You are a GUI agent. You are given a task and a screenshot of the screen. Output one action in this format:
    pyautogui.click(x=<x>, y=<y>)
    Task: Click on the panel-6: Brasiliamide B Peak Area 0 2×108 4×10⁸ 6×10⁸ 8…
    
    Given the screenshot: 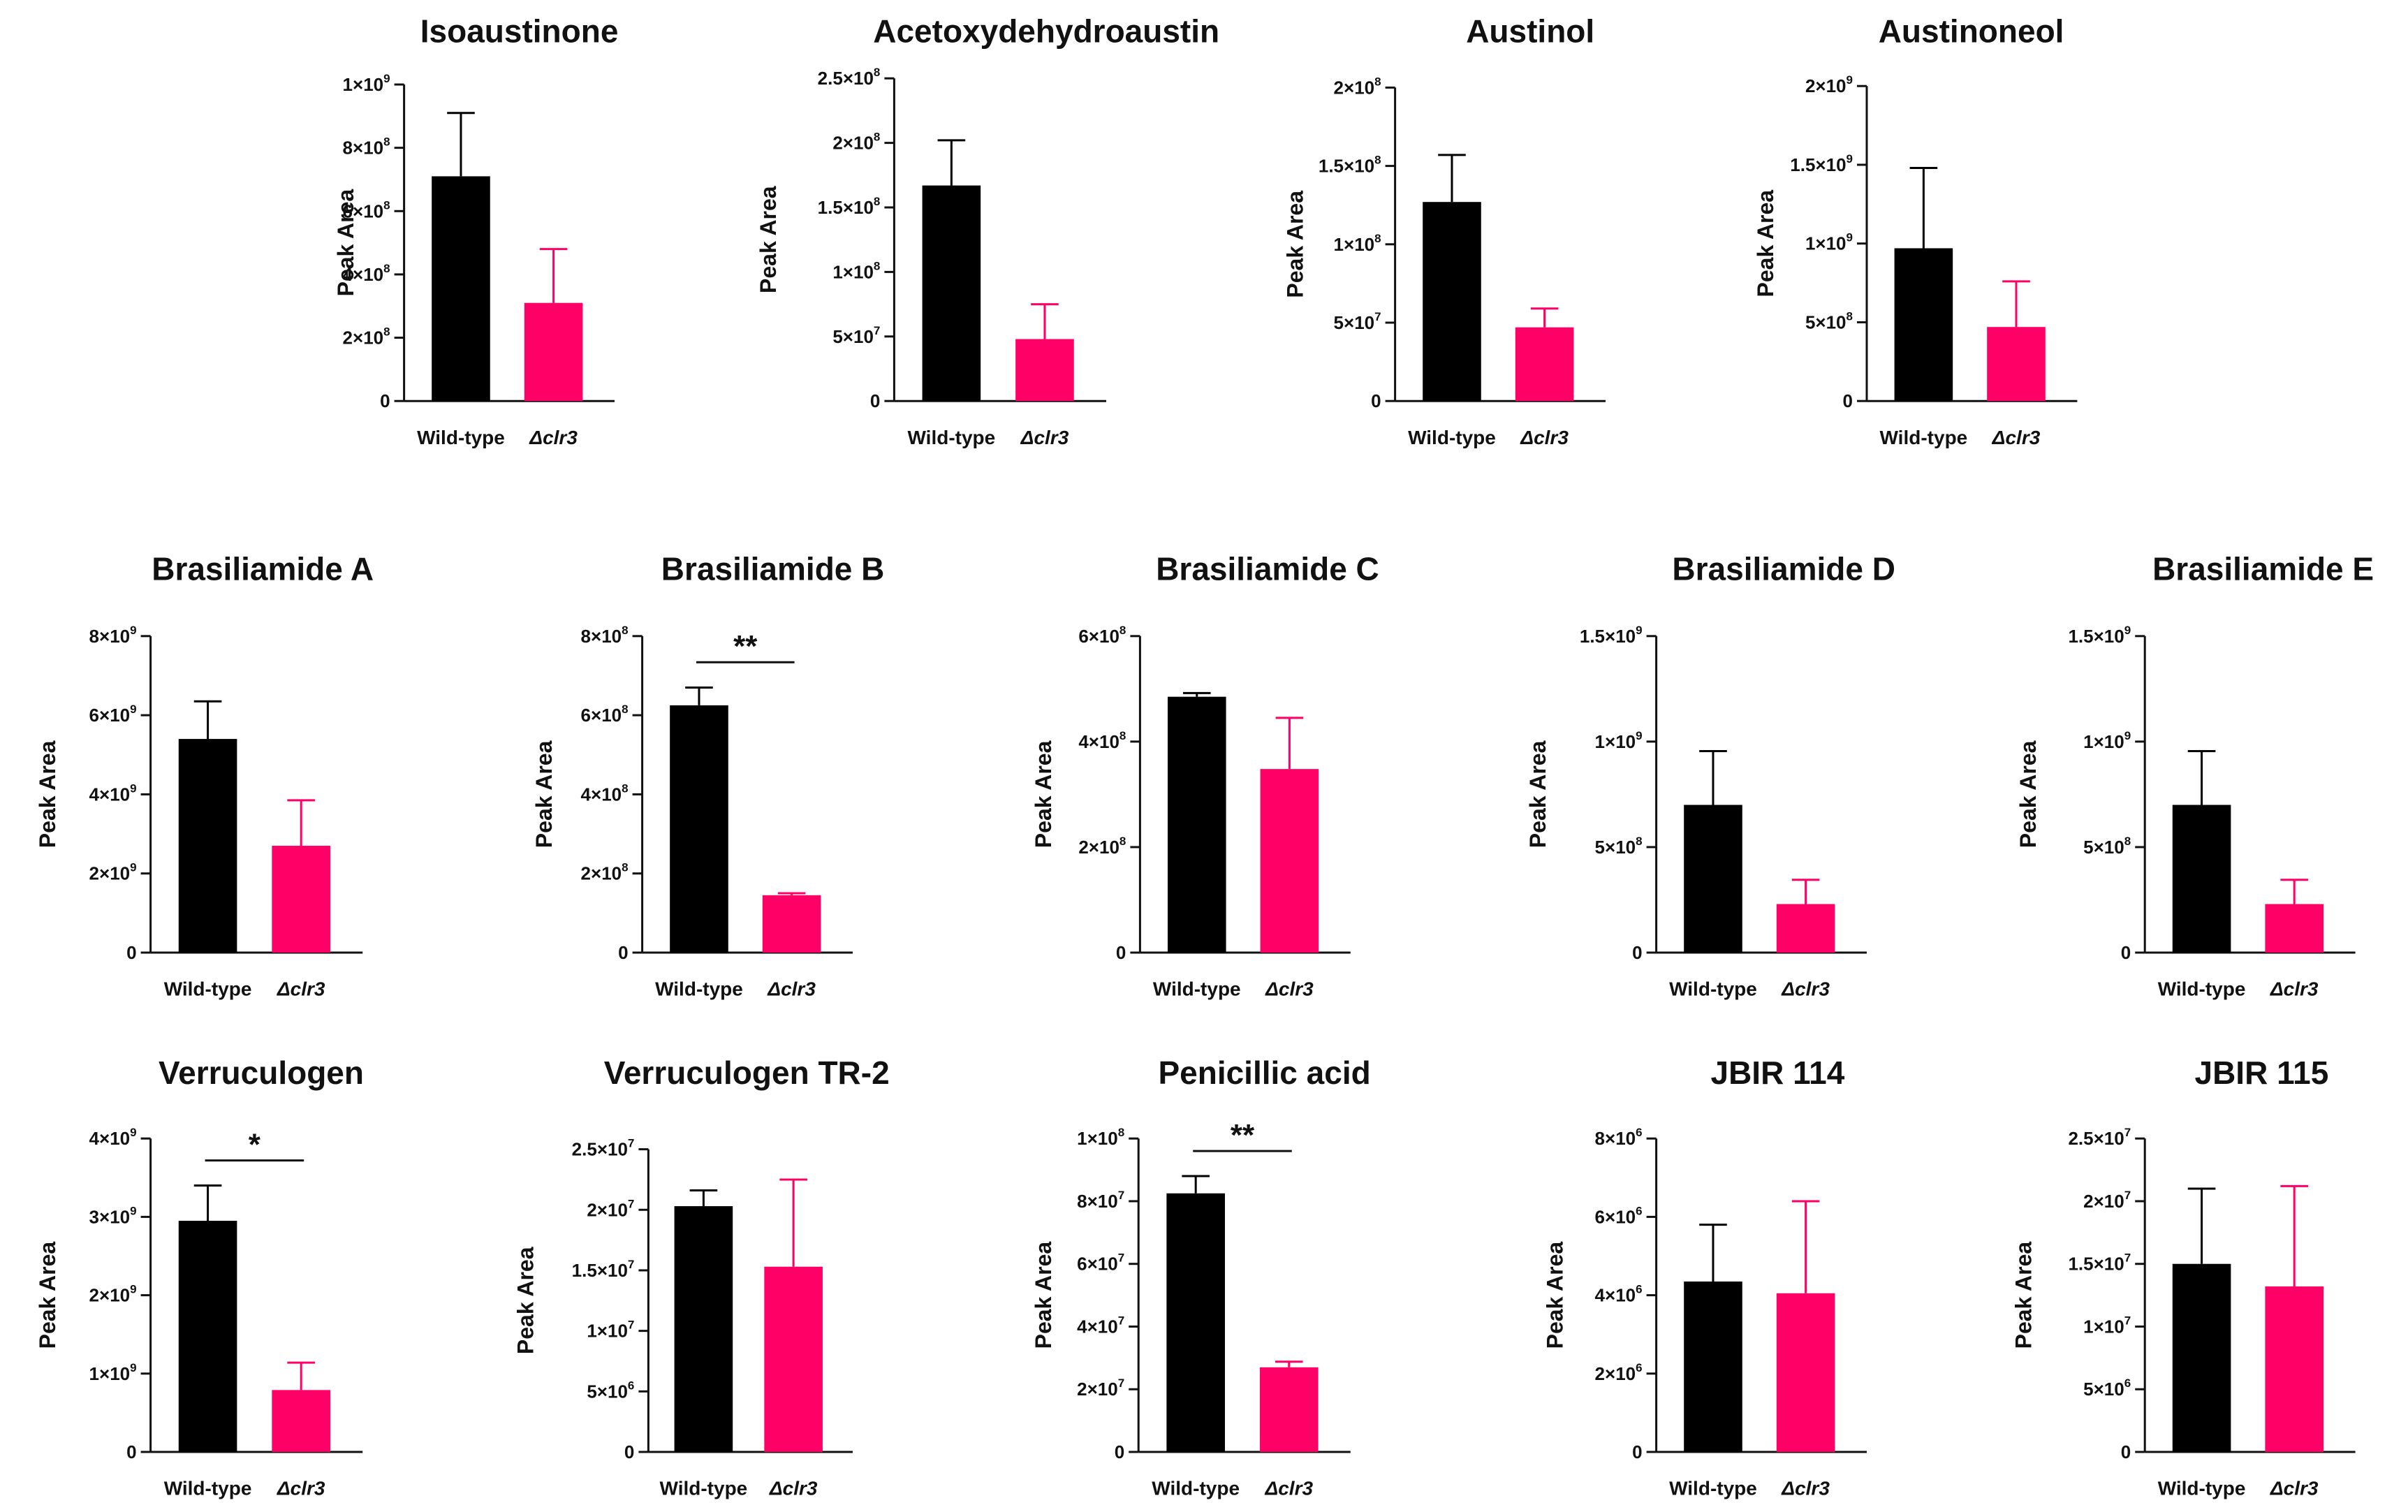 What is the action you would take?
    pyautogui.click(x=708, y=775)
    